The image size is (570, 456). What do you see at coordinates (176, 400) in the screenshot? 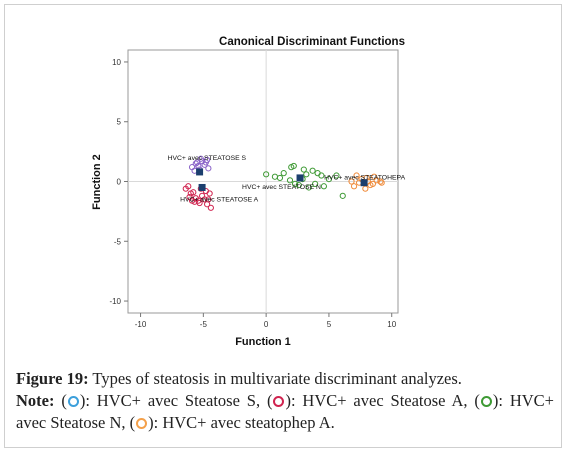
I see `legend-text-steatose-s: ): HVC+ avec Steatose S, (` at bounding box center [176, 400].